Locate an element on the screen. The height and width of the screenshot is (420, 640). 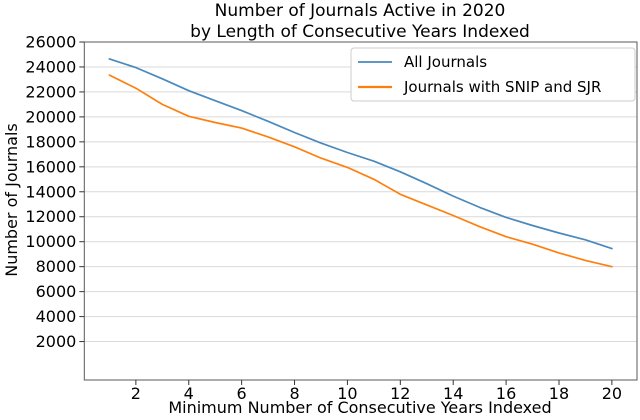
legend-label-snip-sjr: Journals with SNIP and SJR is located at coordinates (502, 87).